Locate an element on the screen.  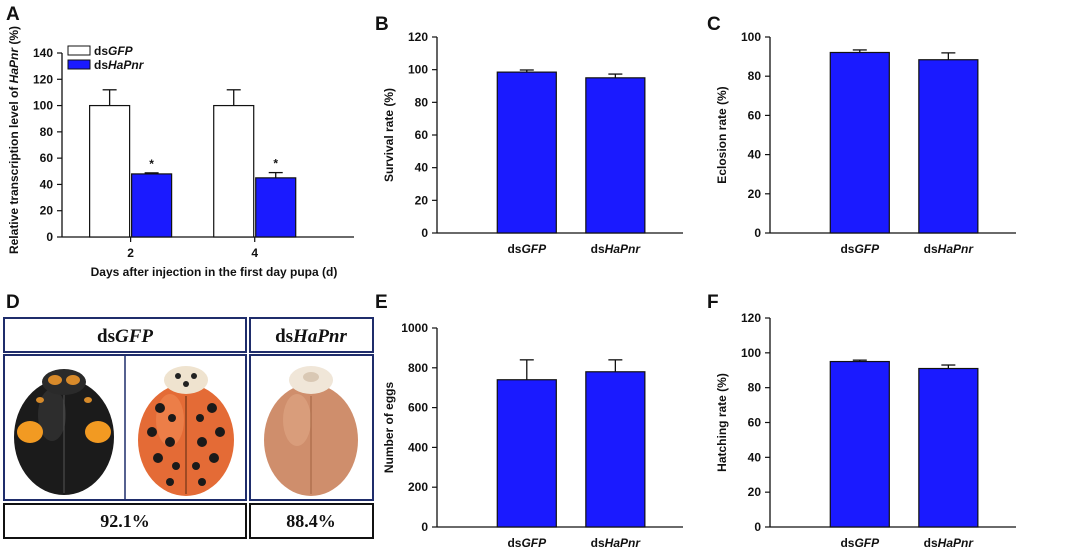
panel-letter-c: C is located at coordinates (714, 24).